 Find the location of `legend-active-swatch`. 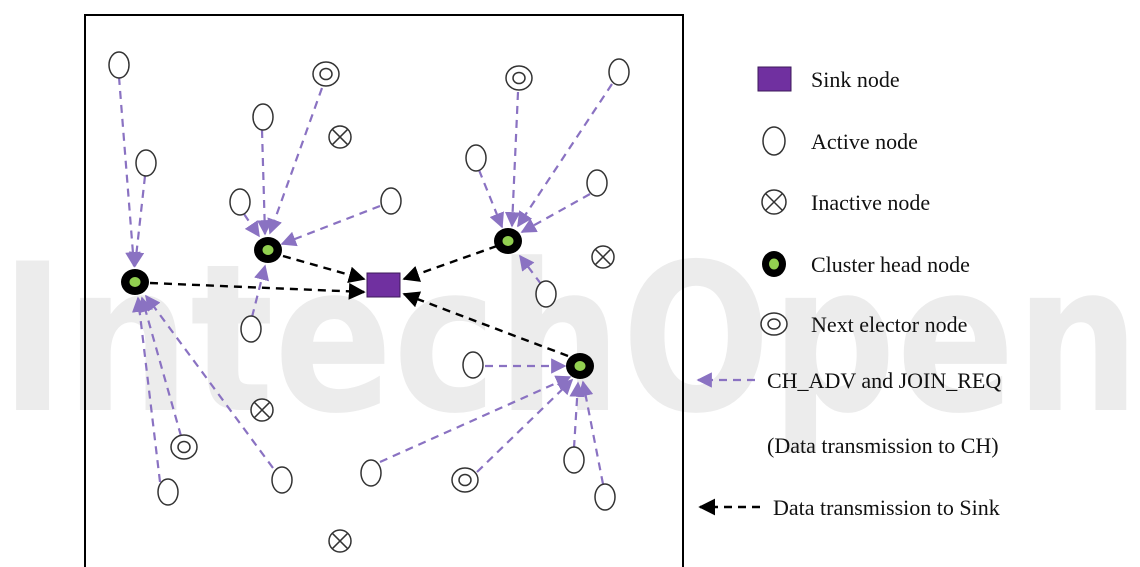

legend-active-swatch is located at coordinates (774, 141).